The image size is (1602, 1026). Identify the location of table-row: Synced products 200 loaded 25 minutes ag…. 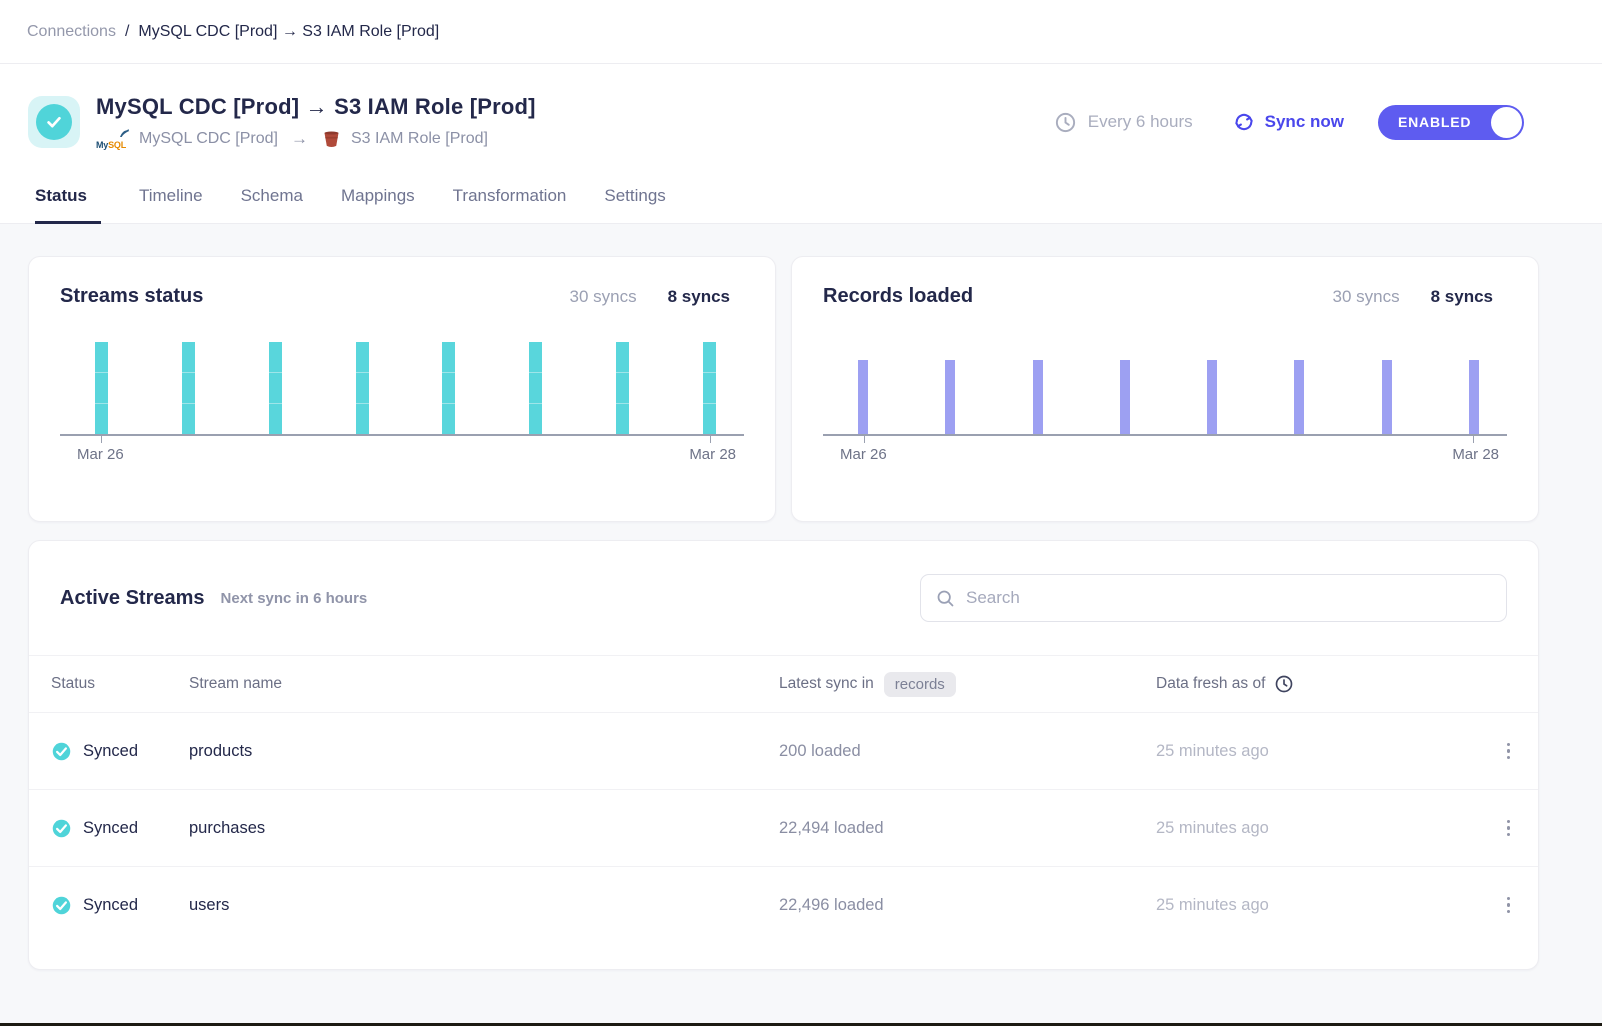
(783, 750).